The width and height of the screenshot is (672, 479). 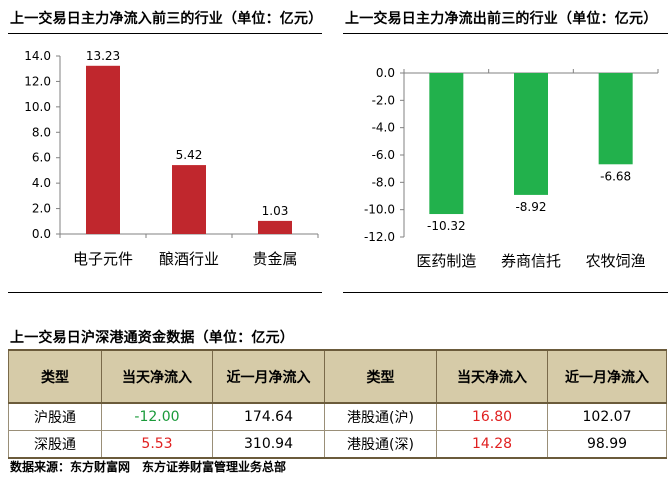 I want to click on y-tick-label: -8.0, so click(x=383, y=182).